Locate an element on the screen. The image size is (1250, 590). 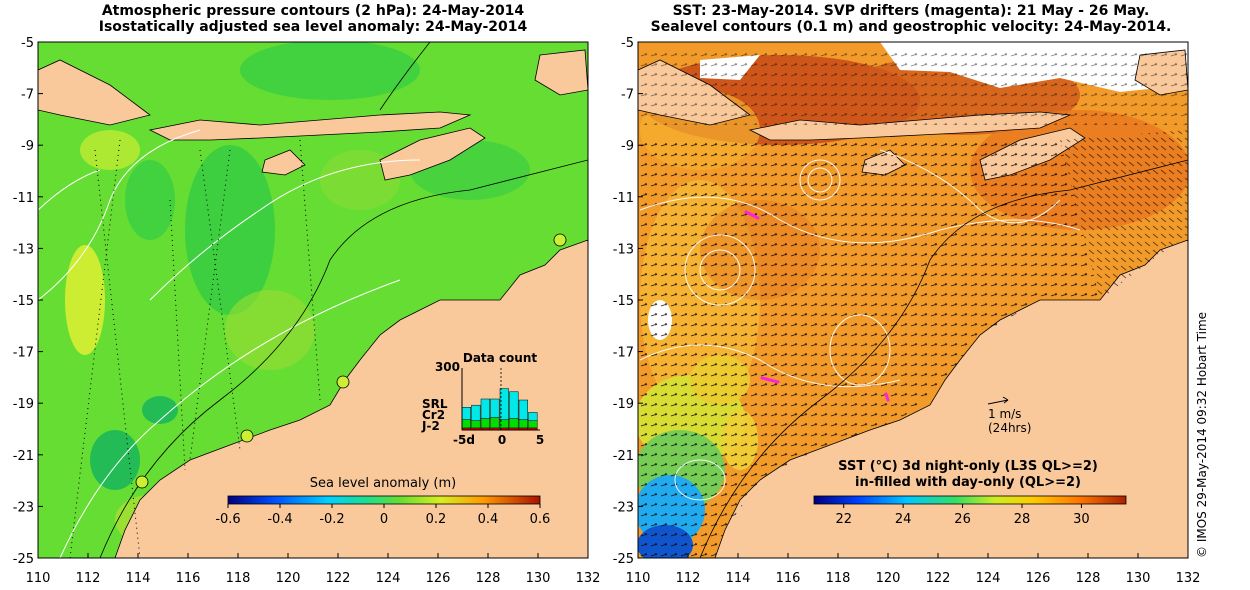
left-x-tick-label: 112 is located at coordinates (88, 578).